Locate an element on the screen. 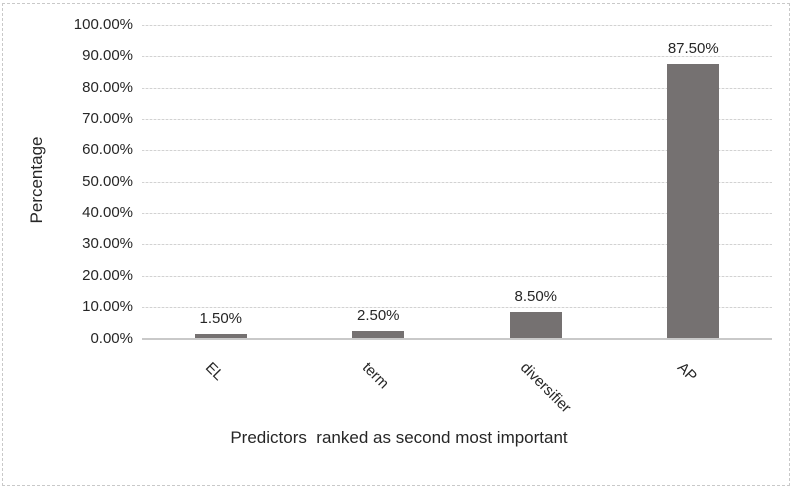 The height and width of the screenshot is (490, 793). category-label: AP is located at coordinates (687, 372).